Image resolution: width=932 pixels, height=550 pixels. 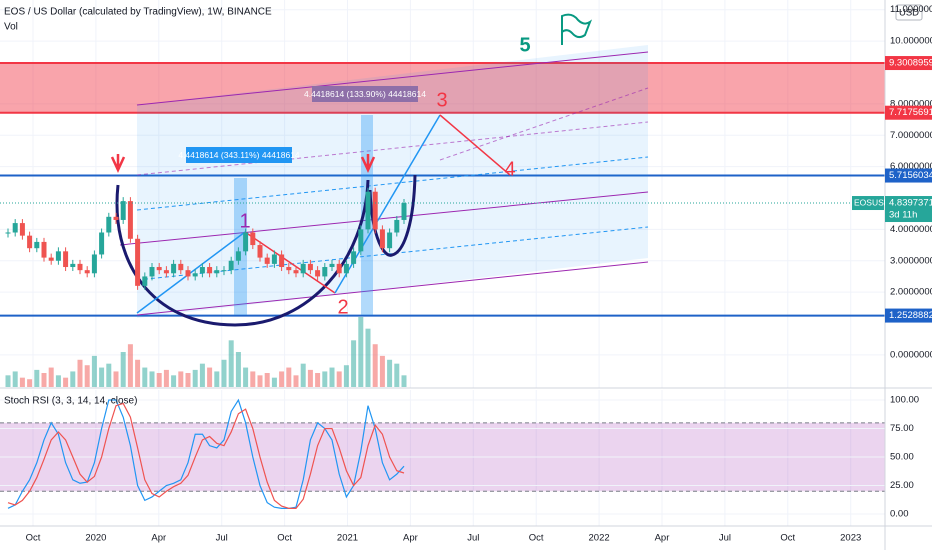 I want to click on down-arrow, so click(x=118, y=163).